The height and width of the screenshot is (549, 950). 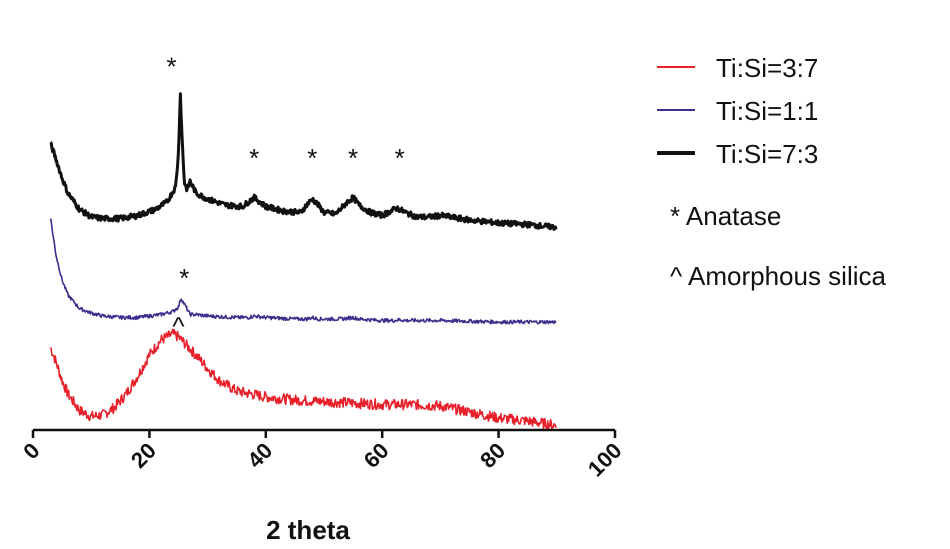 What do you see at coordinates (178, 326) in the screenshot?
I see `peak-marker-6: ^` at bounding box center [178, 326].